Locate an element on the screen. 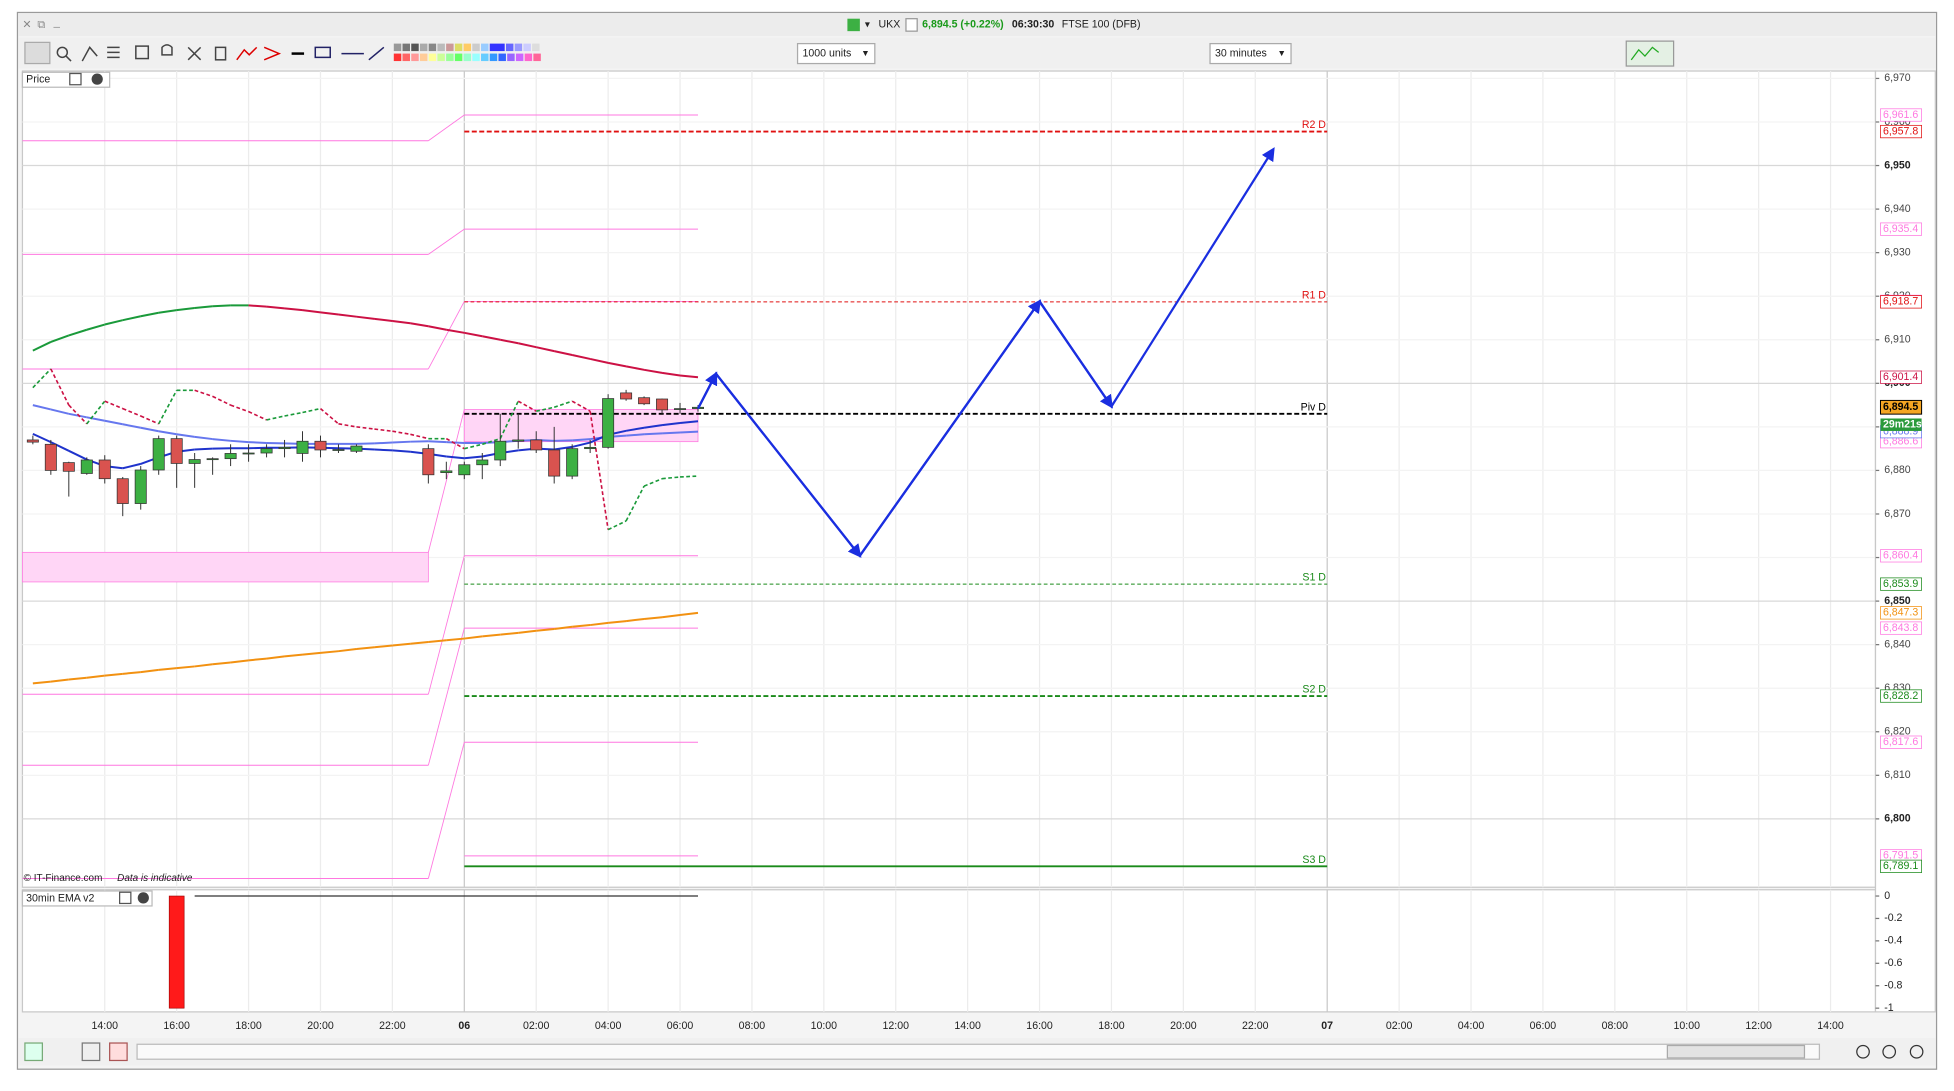 The image size is (1954, 1091). info-icon is located at coordinates (911, 25).